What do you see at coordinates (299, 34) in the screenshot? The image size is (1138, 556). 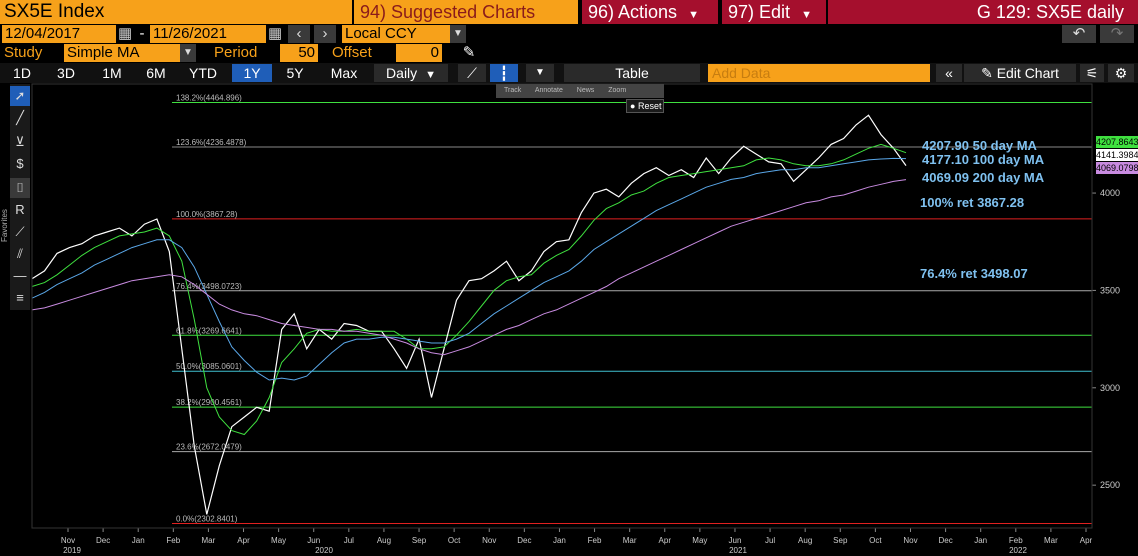 I see `prev-period-button: ‹` at bounding box center [299, 34].